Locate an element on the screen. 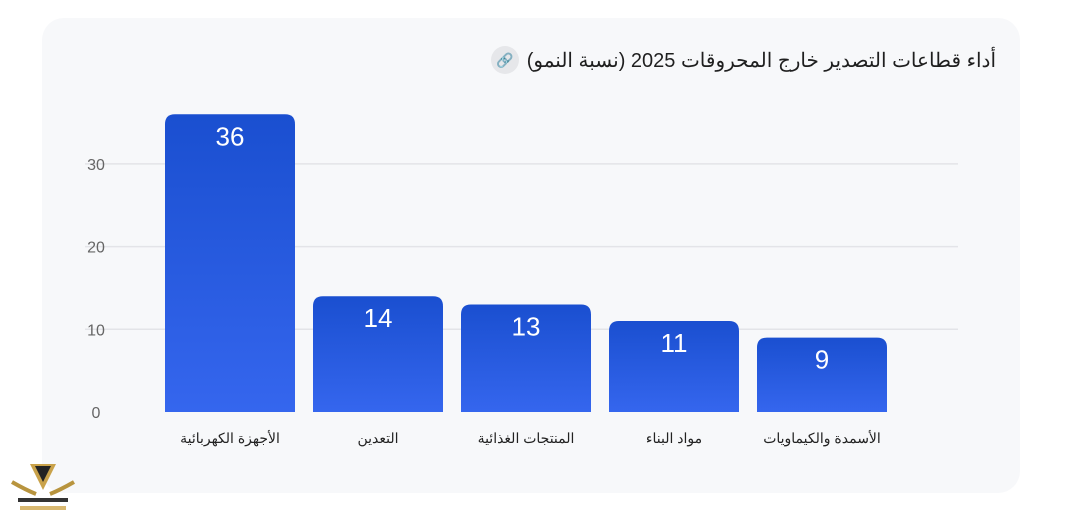 This screenshot has width=1075, height=516. y-tick-label: 0 is located at coordinates (96, 413).